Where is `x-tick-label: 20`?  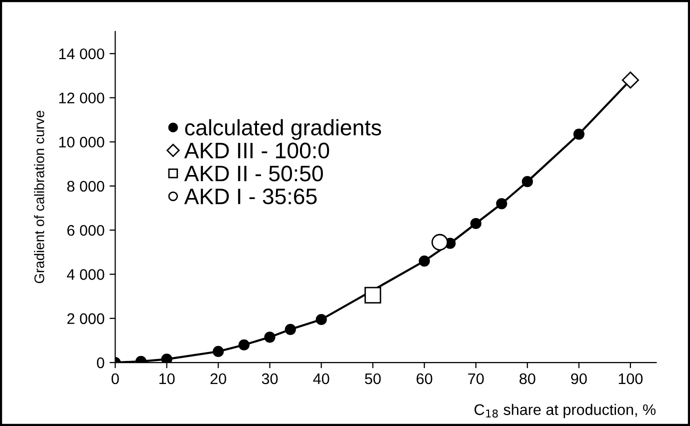
x-tick-label: 20 is located at coordinates (218, 378).